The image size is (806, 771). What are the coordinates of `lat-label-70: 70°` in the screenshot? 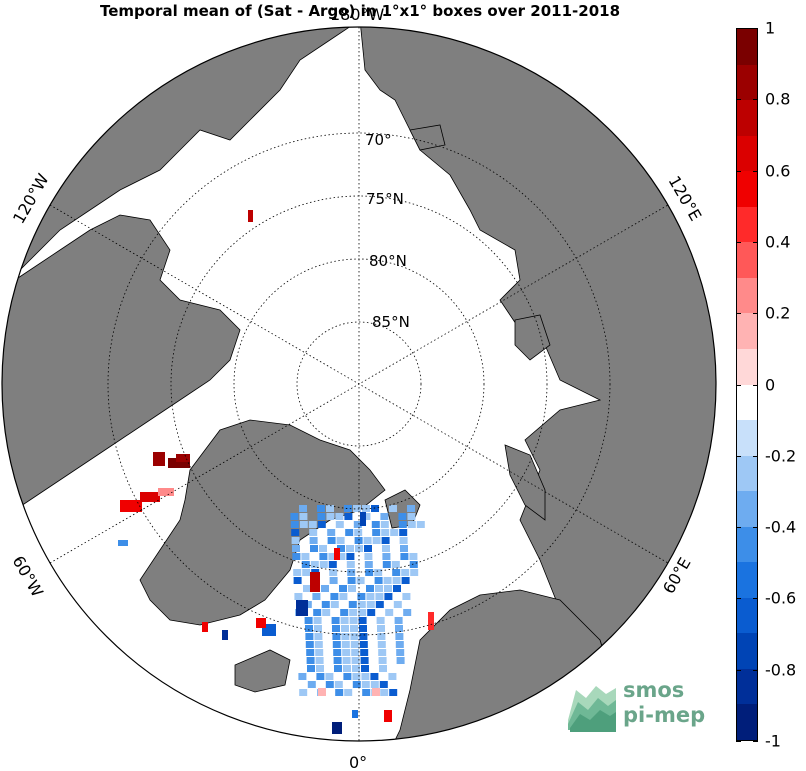 It's located at (378, 140).